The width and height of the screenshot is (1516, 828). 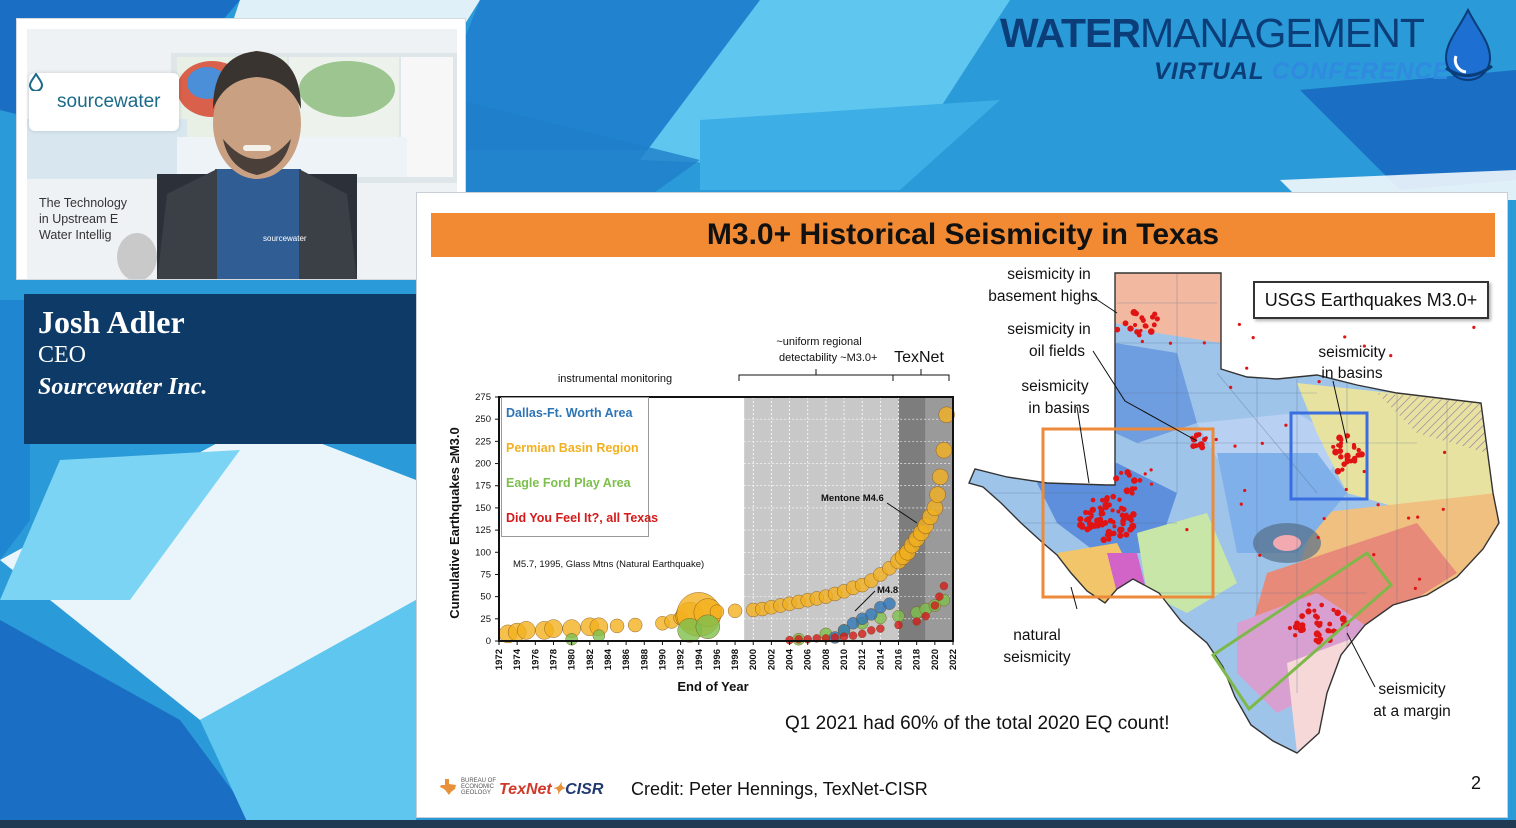 I want to click on x-tick-label: 2002, so click(x=771, y=659).